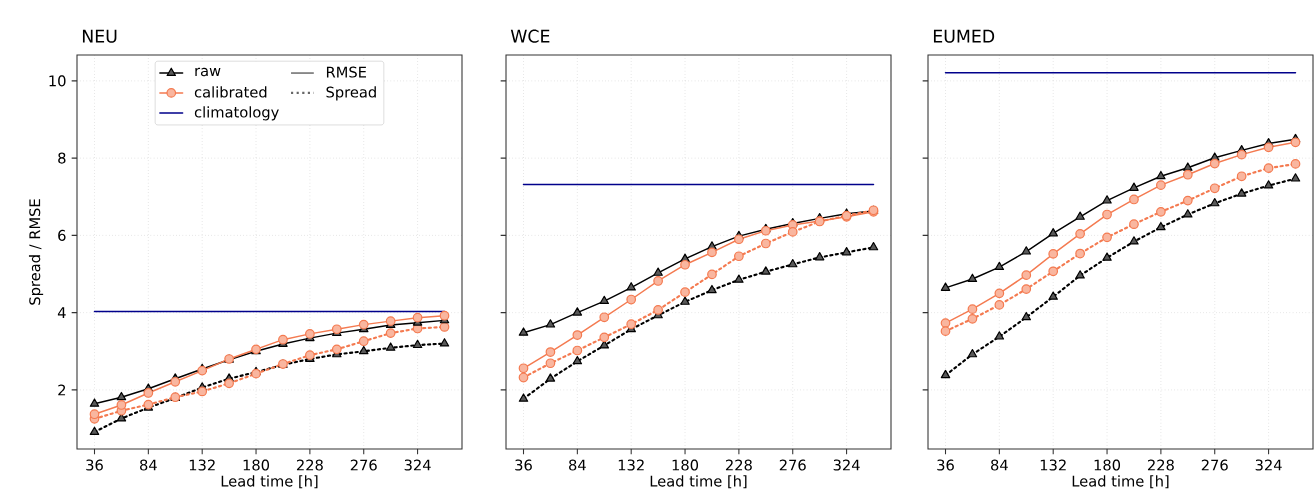  Describe the element at coordinates (230, 92) in the screenshot. I see `legend-label: calibrated` at that location.